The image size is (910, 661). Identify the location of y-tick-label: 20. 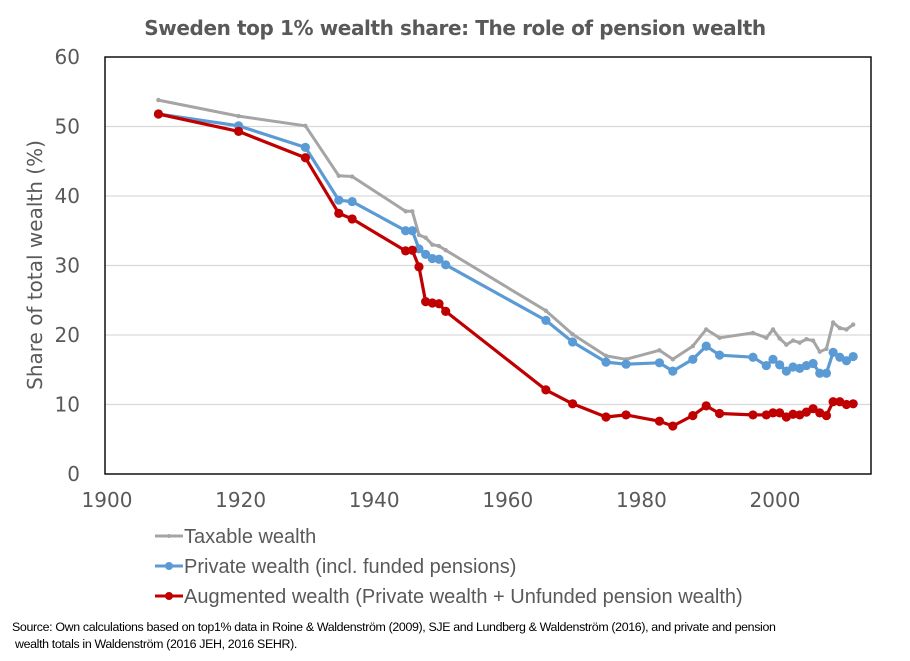
(67, 335).